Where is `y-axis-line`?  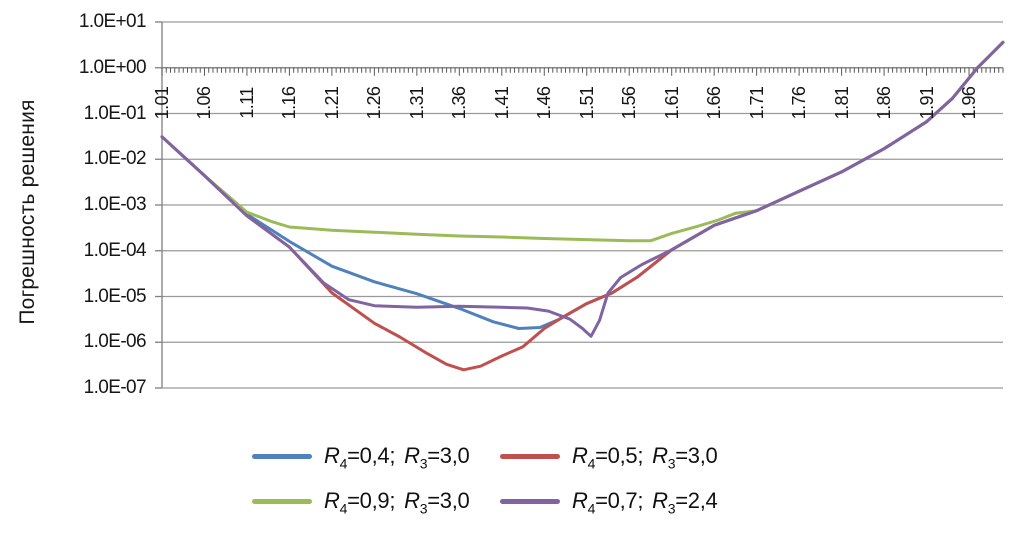 y-axis-line is located at coordinates (159, 205).